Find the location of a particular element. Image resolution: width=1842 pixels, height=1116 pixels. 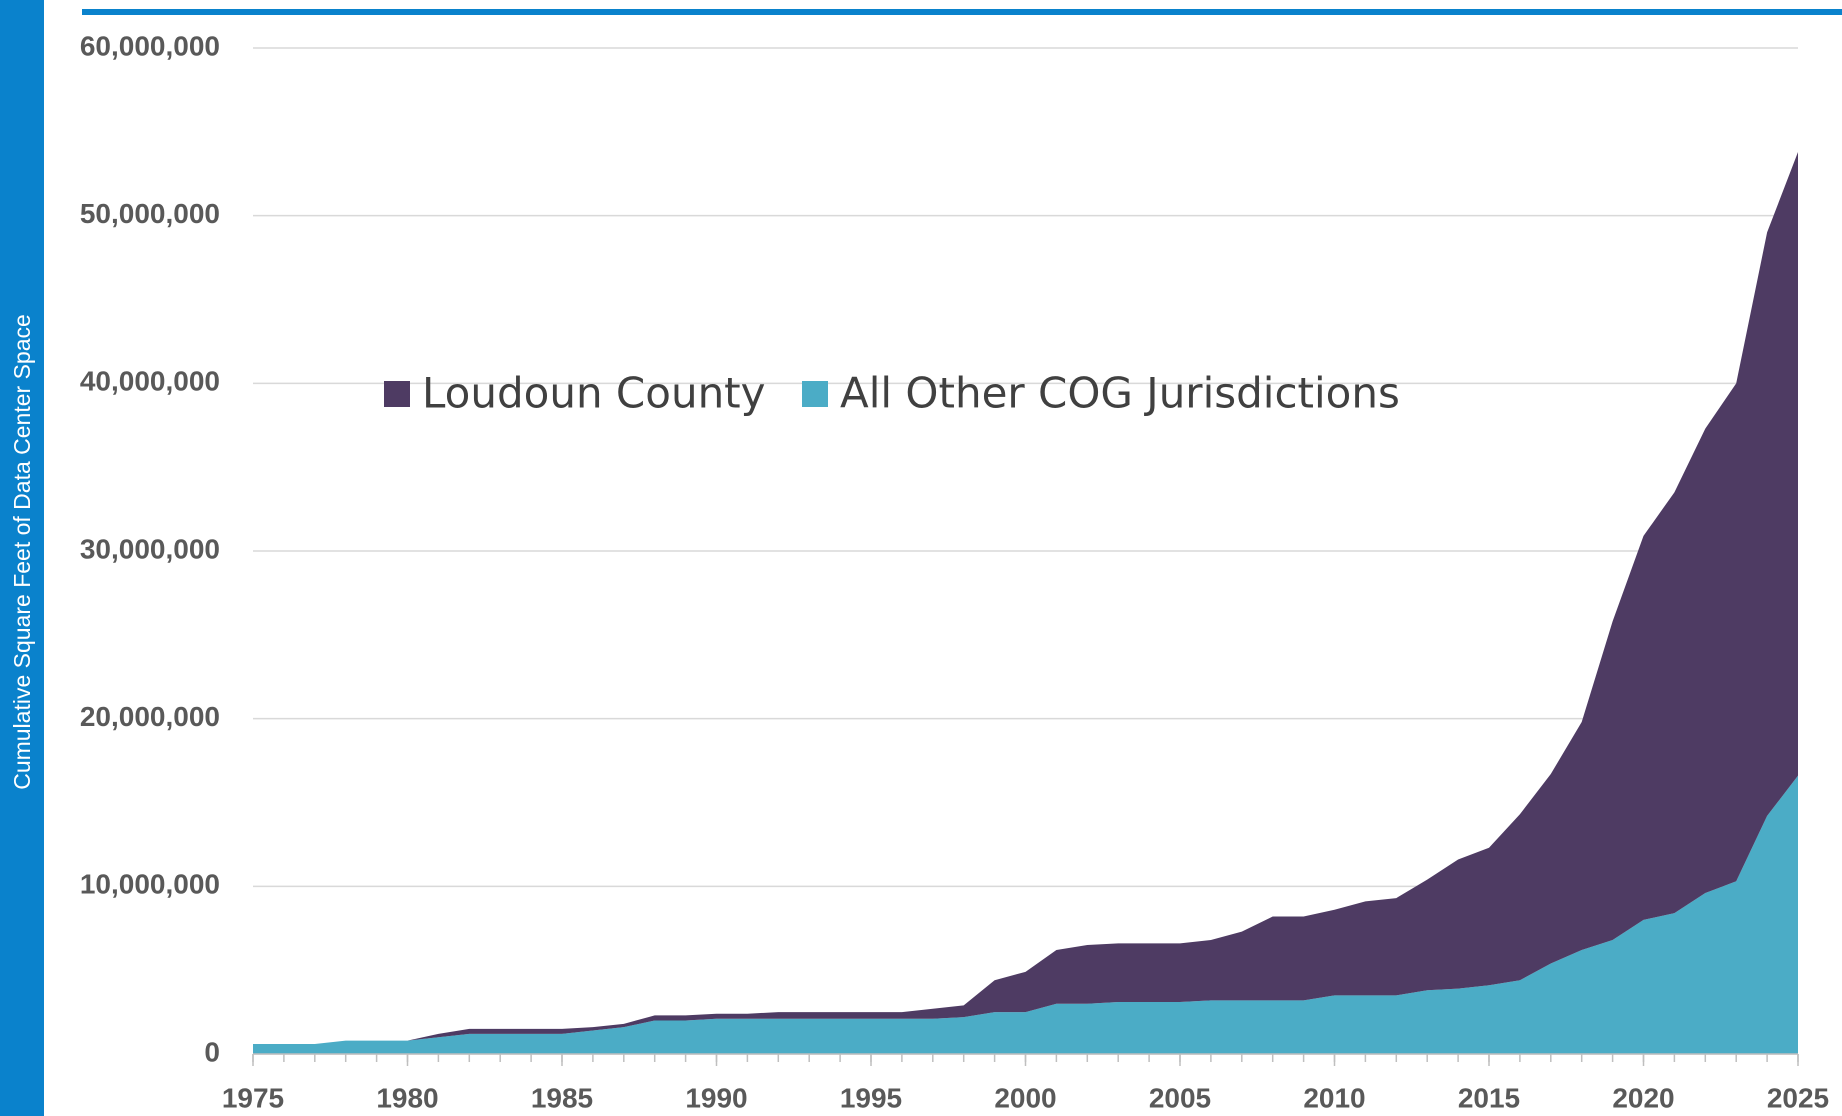

x-tick-label: 2000 is located at coordinates (1025, 1097).